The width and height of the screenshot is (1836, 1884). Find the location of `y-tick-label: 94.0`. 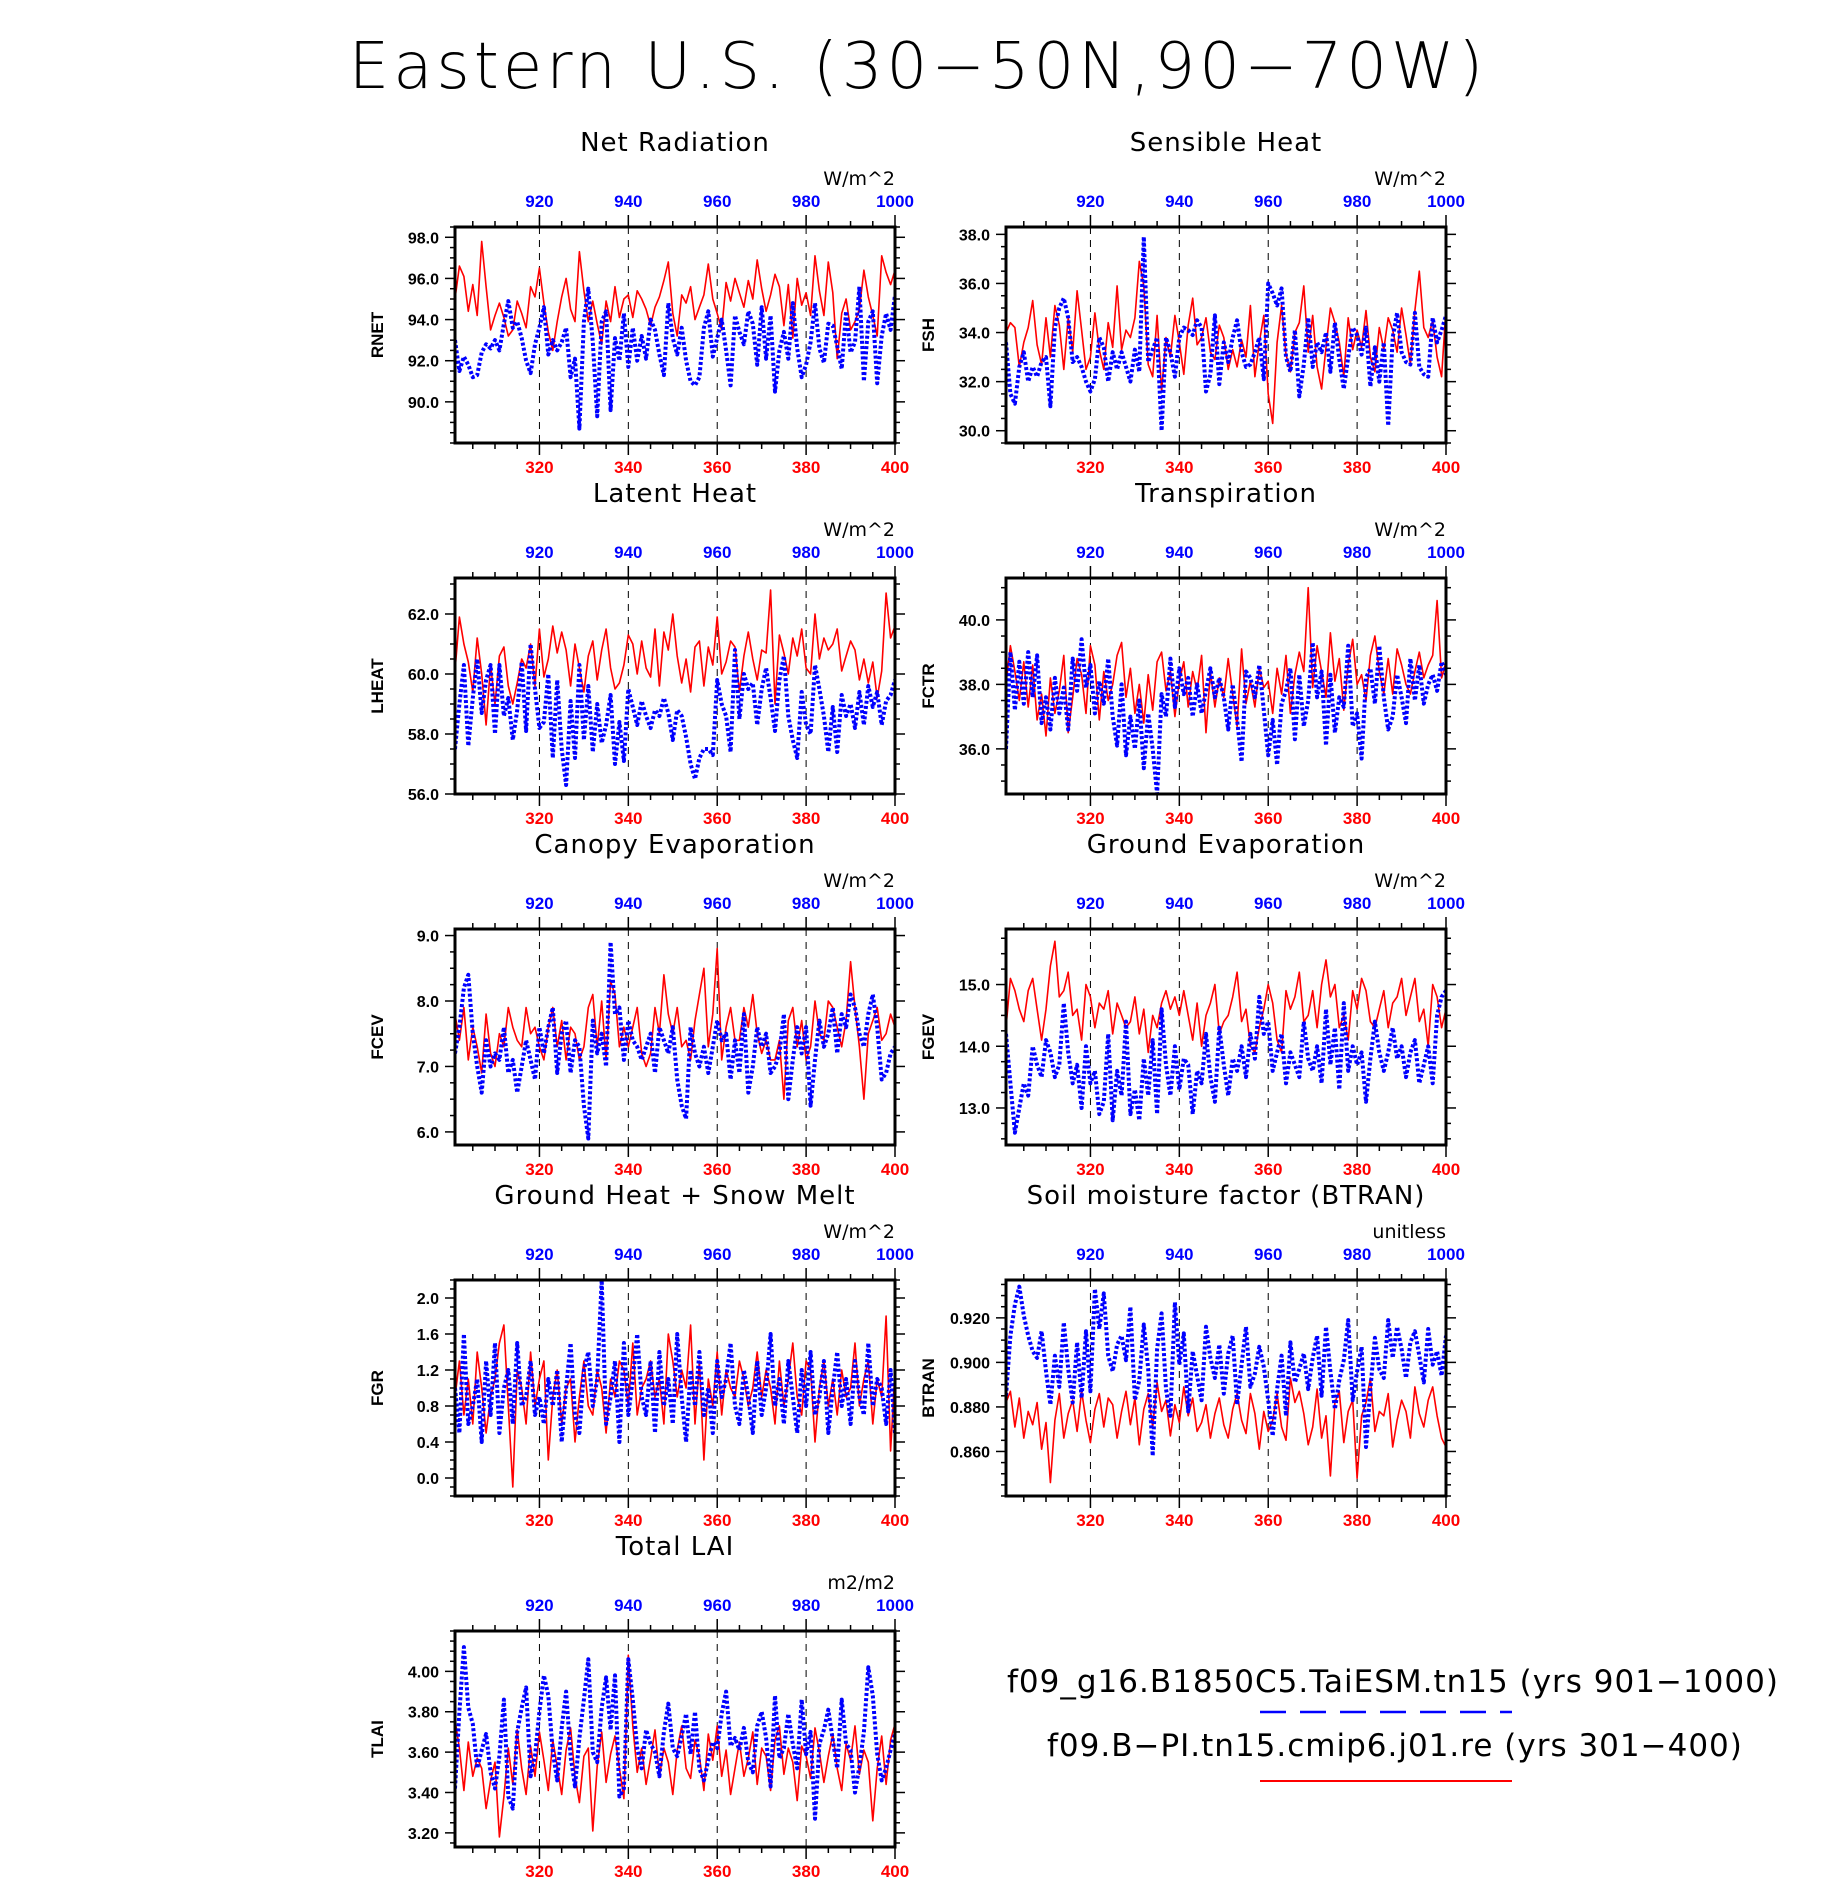

y-tick-label: 94.0 is located at coordinates (423, 321).